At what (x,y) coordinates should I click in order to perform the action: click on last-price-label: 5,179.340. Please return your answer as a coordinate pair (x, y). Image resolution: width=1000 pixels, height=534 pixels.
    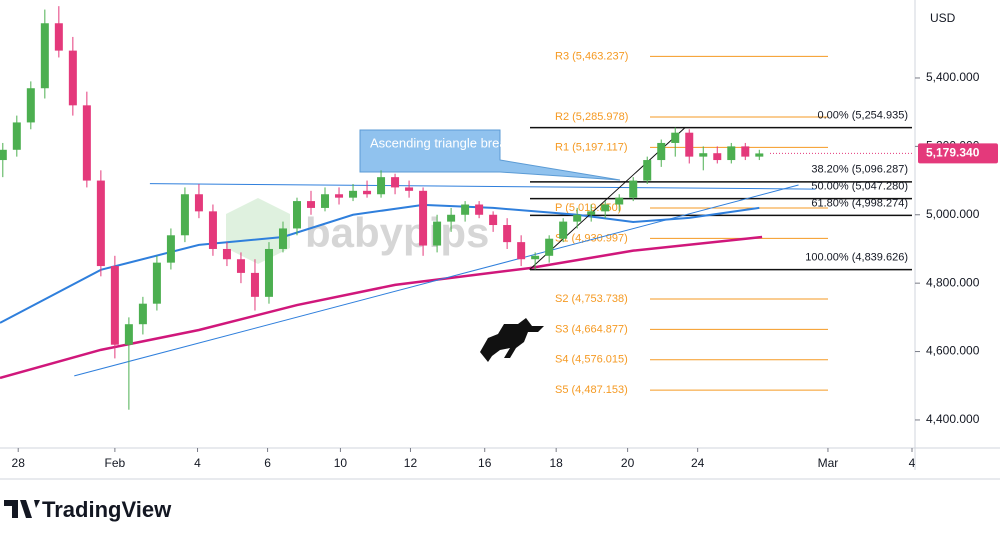
    Looking at the image, I should click on (953, 153).